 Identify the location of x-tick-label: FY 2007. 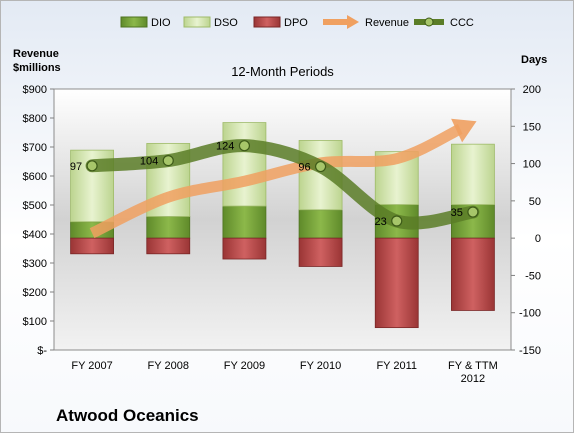
(91, 366).